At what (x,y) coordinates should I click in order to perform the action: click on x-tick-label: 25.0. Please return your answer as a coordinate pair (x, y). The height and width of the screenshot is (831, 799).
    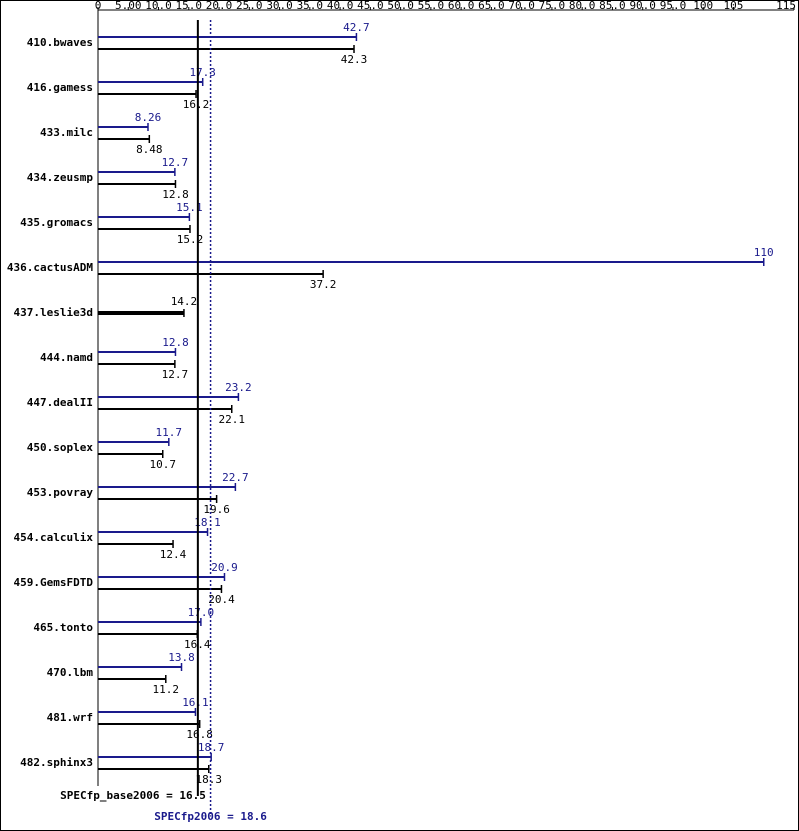
    Looking at the image, I should click on (249, 6).